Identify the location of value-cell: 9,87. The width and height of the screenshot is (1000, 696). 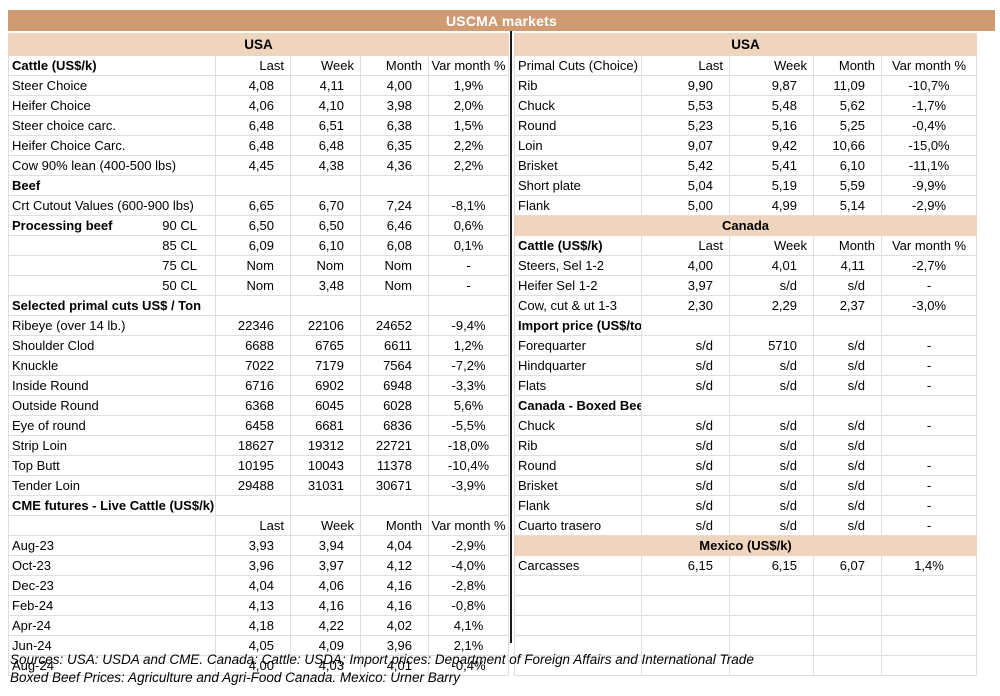
(771, 85).